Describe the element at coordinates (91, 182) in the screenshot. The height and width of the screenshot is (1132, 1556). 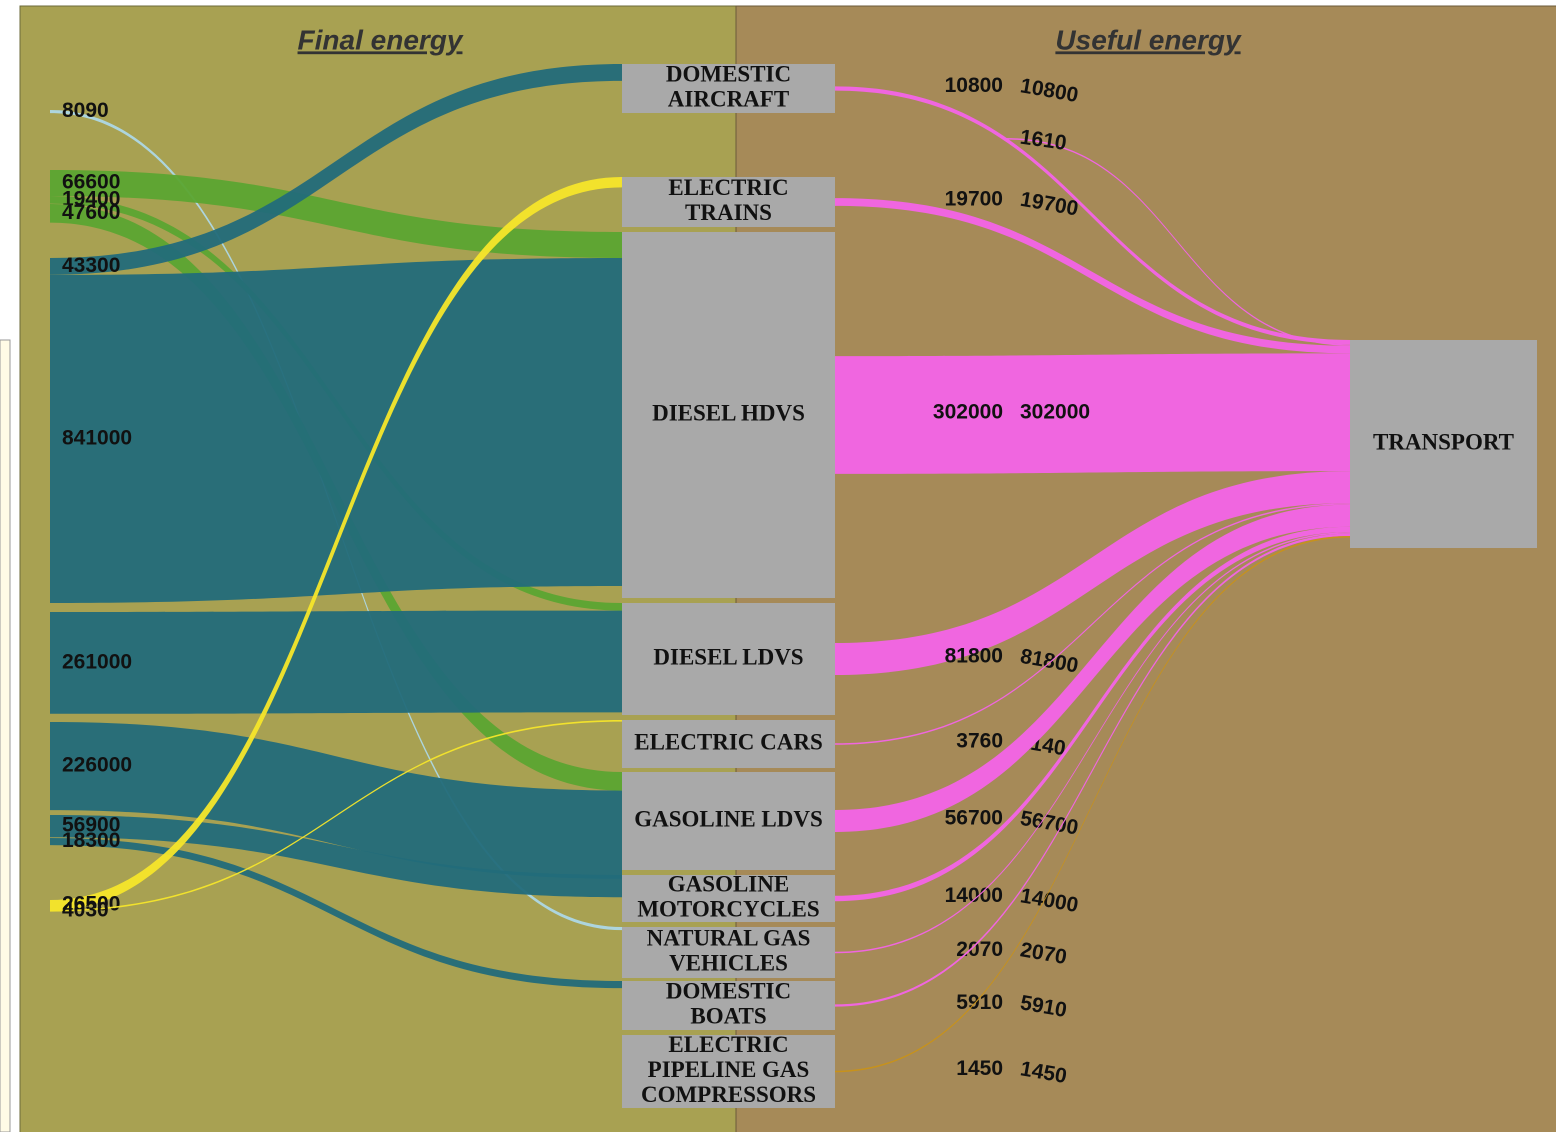
I see `flow-label: 66600` at that location.